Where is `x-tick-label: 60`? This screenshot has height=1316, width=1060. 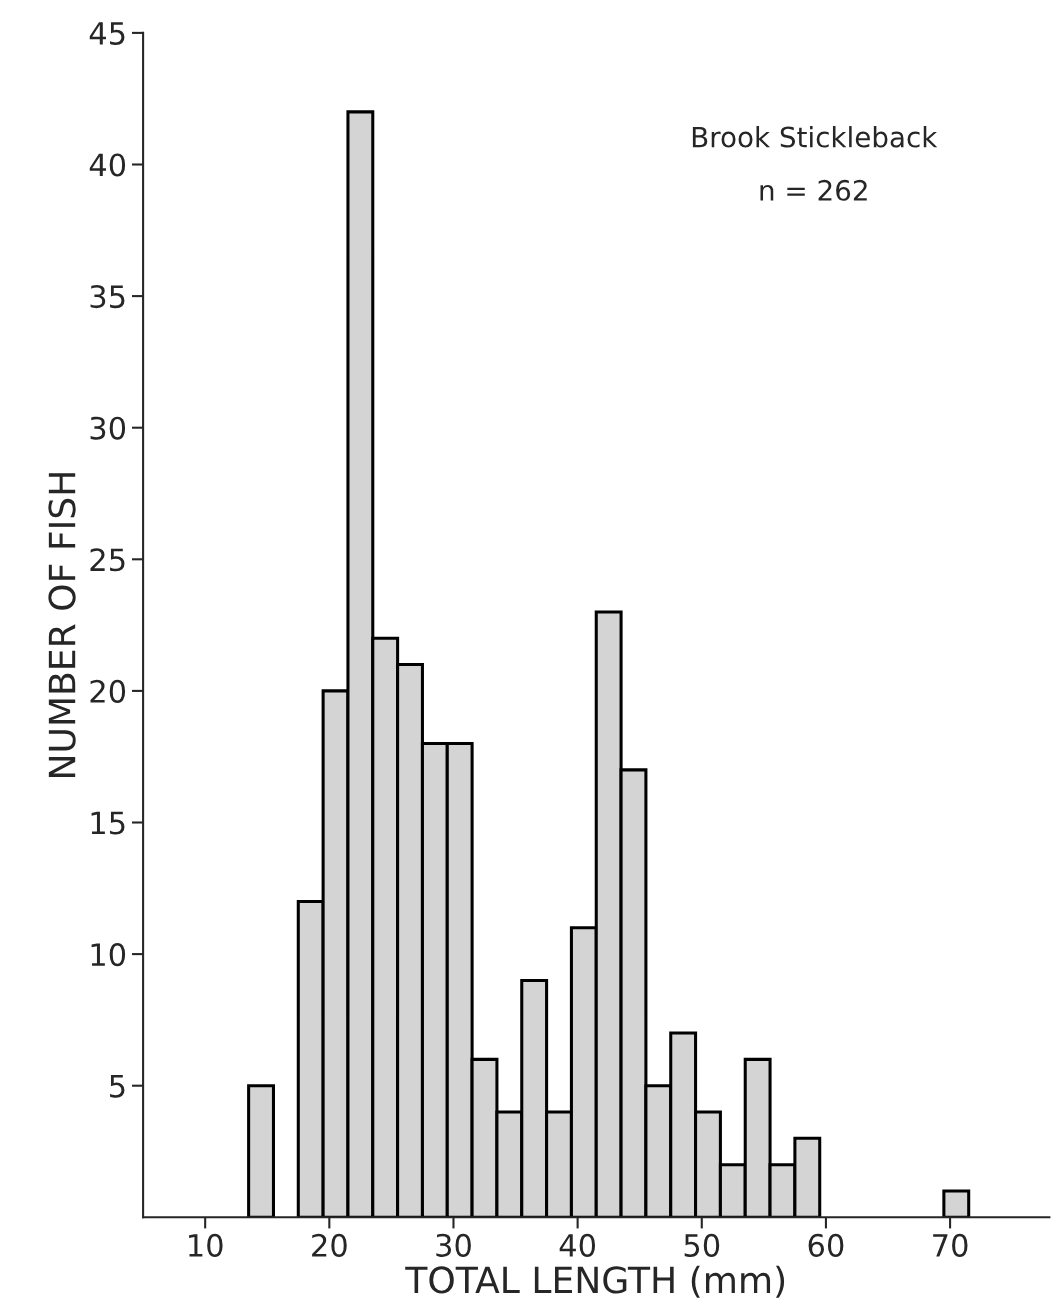
x-tick-label: 60 is located at coordinates (826, 1245).